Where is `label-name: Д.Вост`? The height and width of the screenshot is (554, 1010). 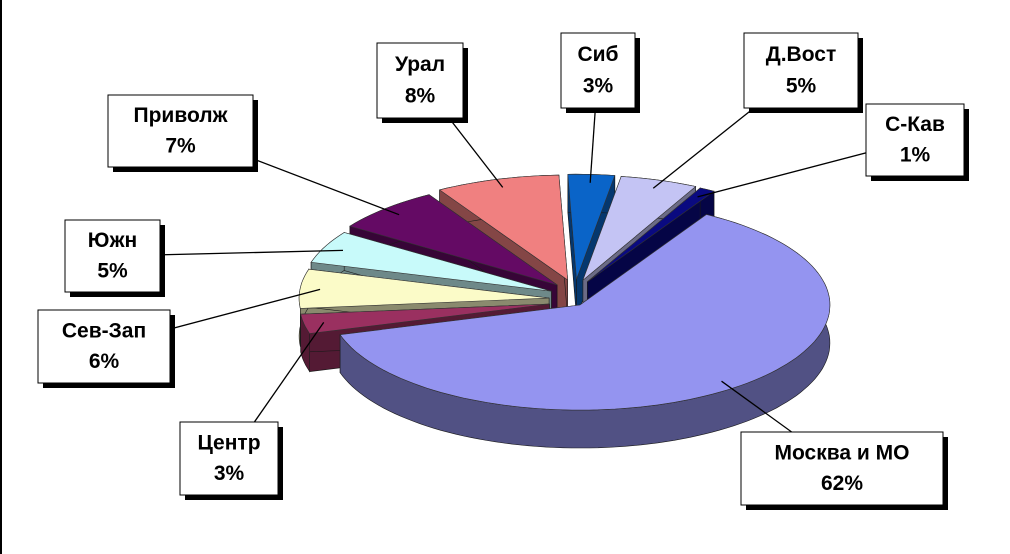 label-name: Д.Вост is located at coordinates (801, 54).